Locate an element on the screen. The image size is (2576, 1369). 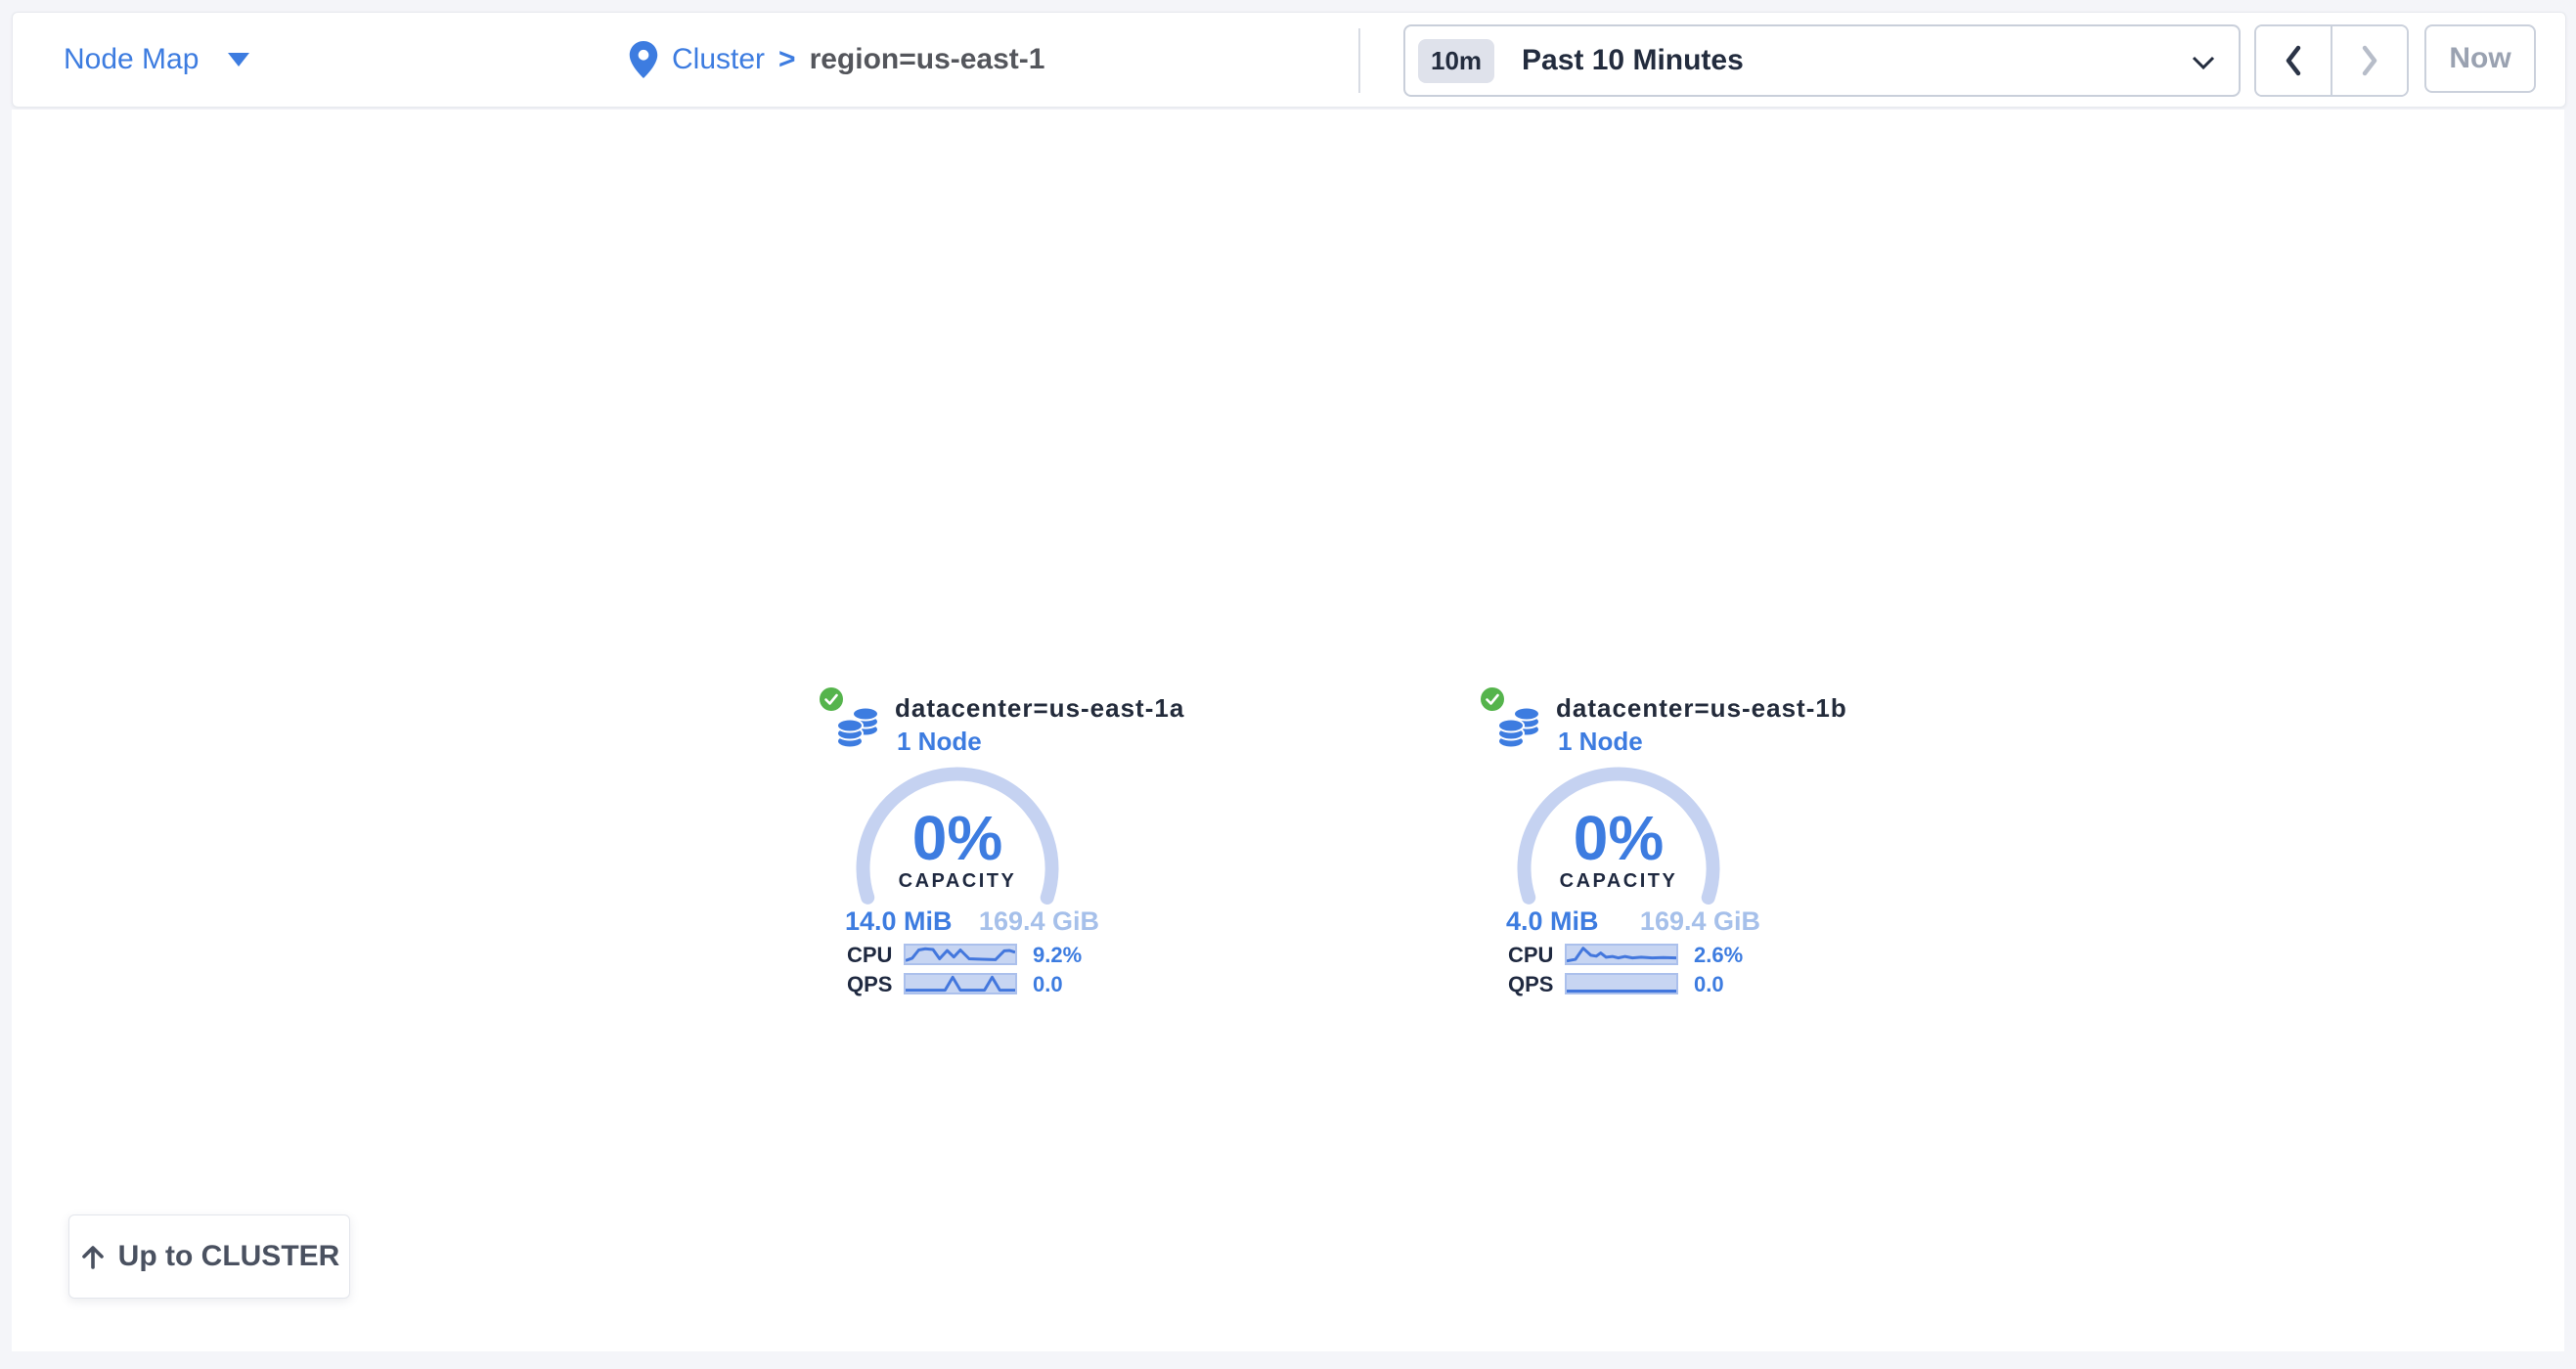
chevron-right-icon is located at coordinates (2369, 61).